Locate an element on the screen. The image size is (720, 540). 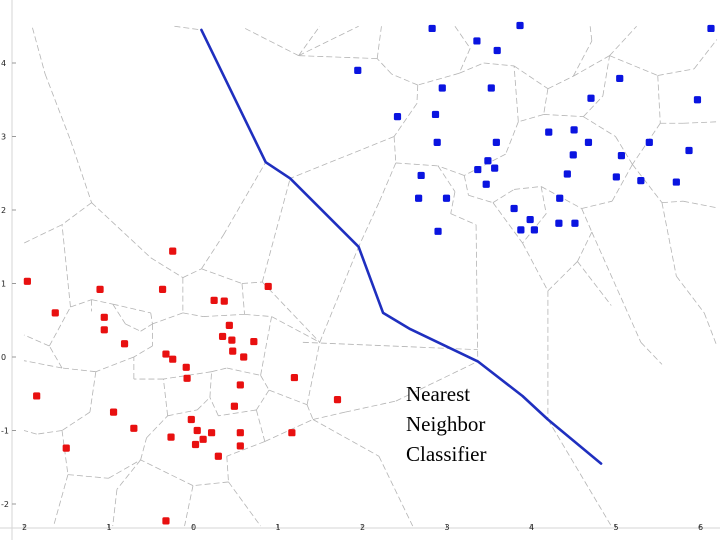
annotation-line-1: Nearest is located at coordinates (438, 394).